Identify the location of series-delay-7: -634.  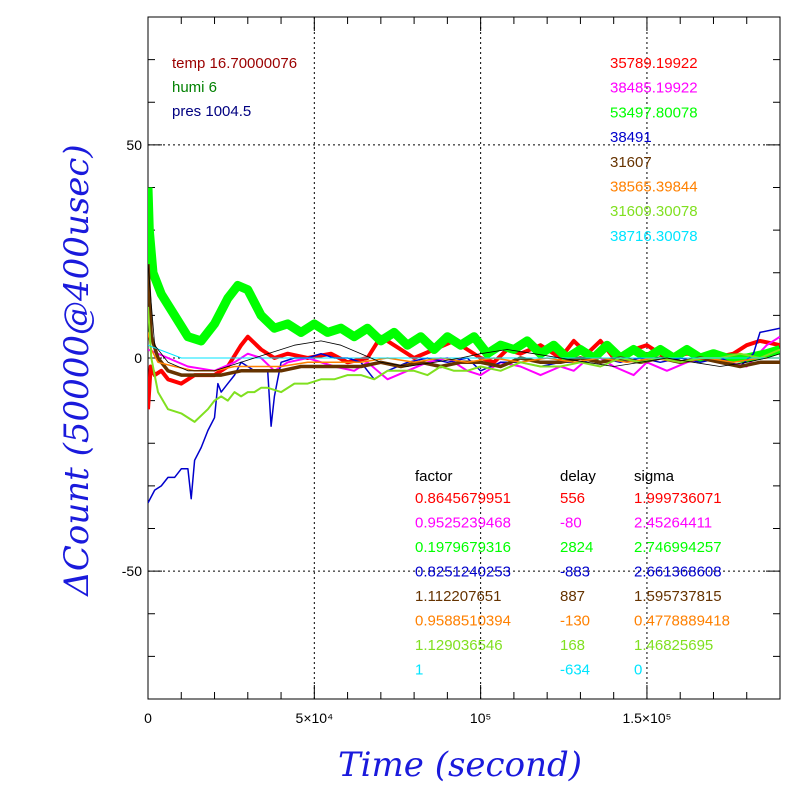
(575, 670).